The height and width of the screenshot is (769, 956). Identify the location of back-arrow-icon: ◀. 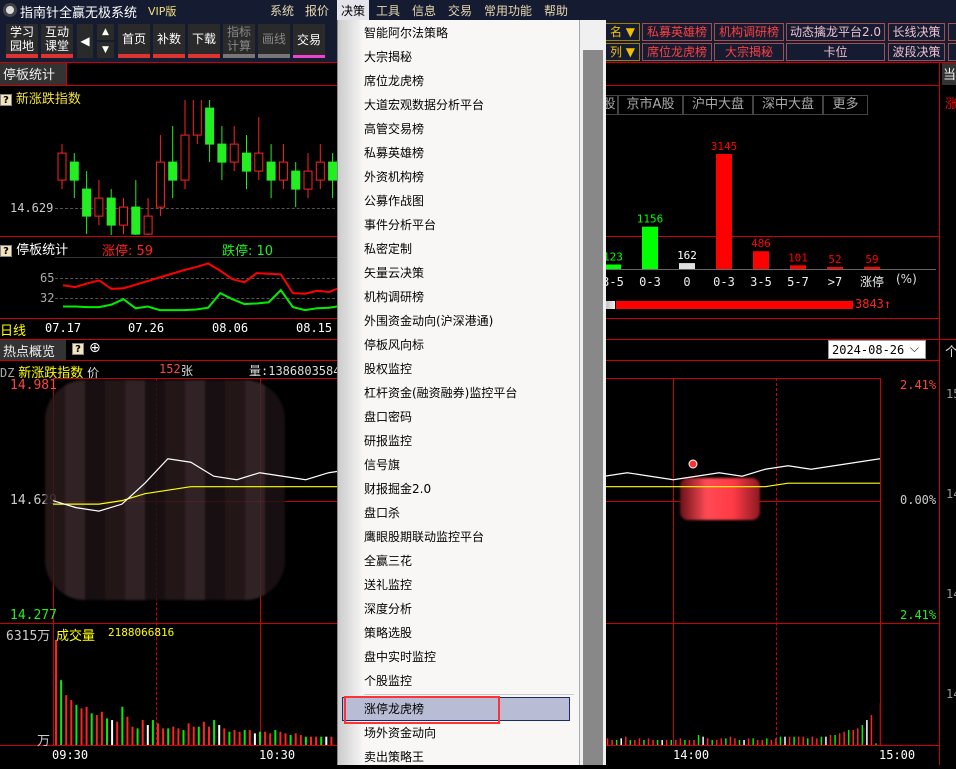
(85, 41).